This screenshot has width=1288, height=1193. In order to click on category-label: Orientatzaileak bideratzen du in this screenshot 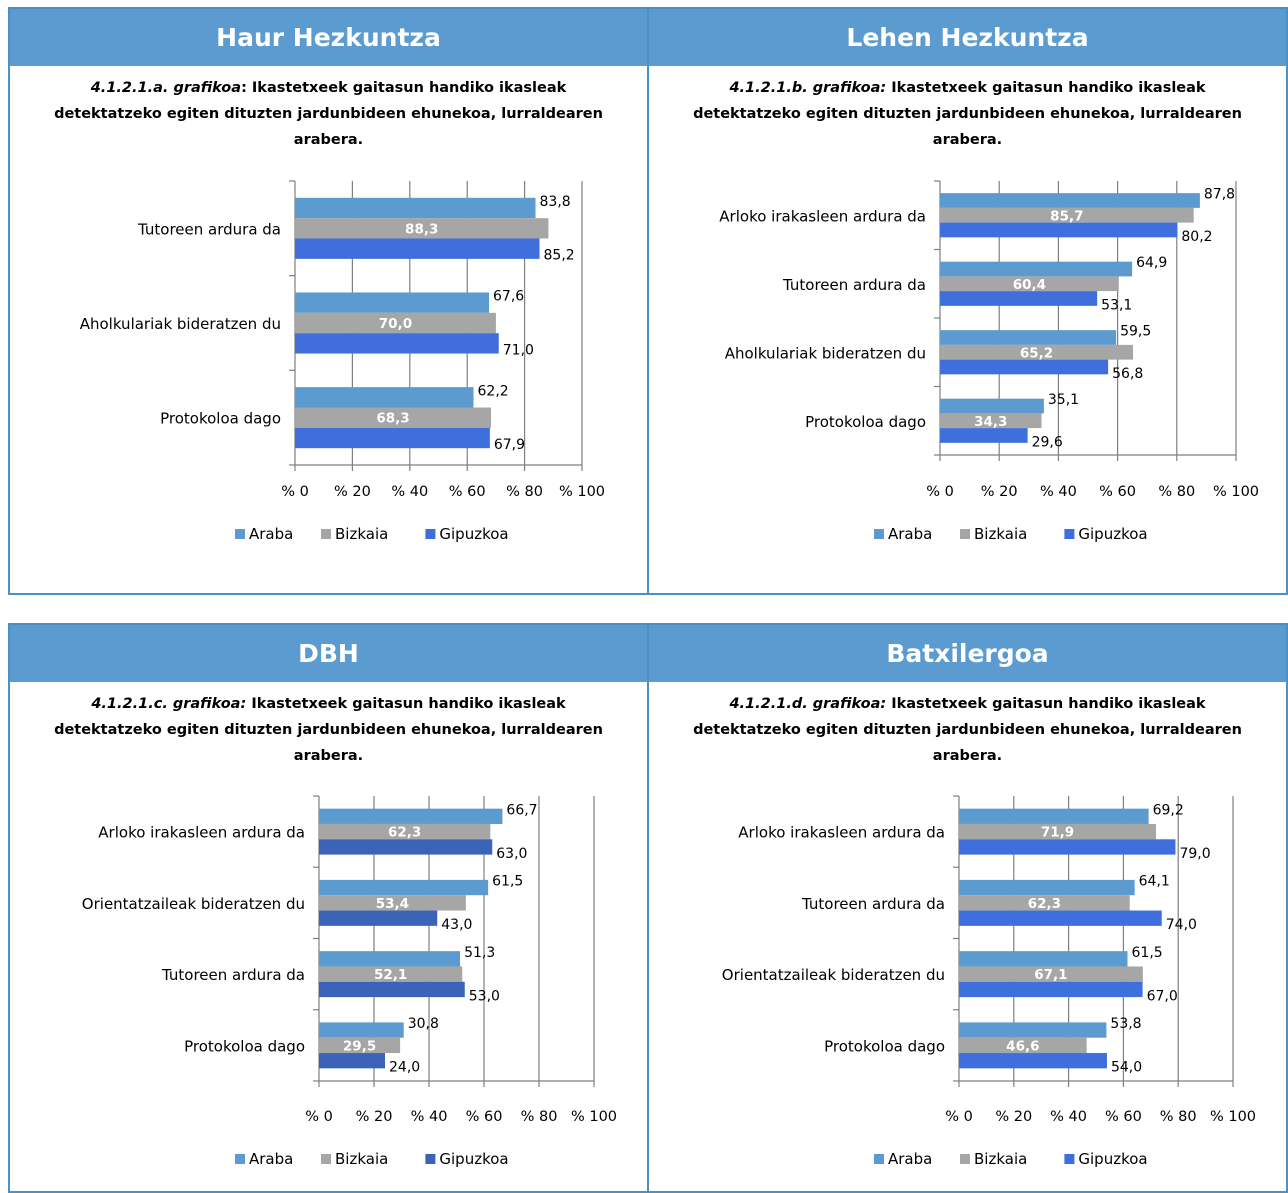, I will do `click(193, 904)`.